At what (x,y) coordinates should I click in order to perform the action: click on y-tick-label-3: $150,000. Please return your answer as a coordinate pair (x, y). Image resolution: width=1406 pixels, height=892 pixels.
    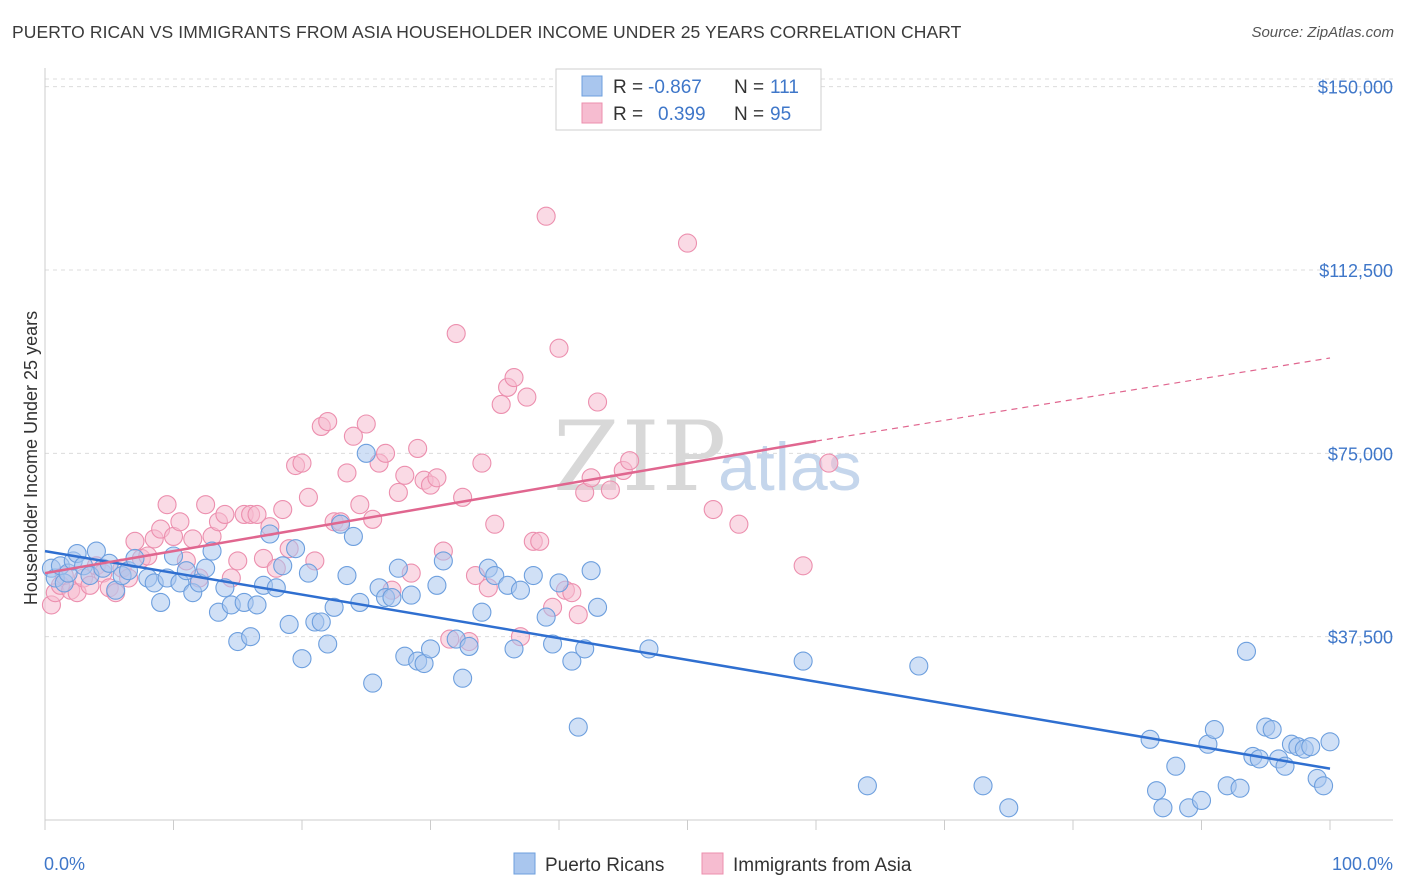
    Looking at the image, I should click on (1355, 88).